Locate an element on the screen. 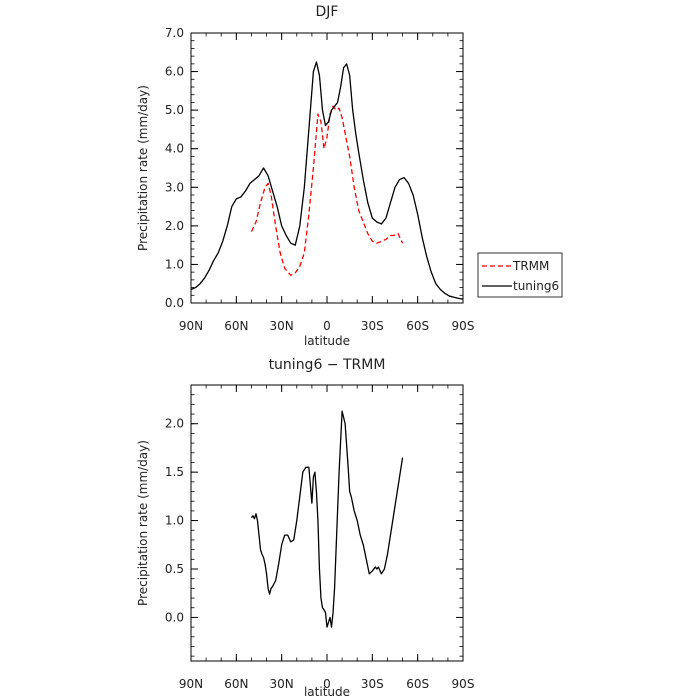  y-axis: 0.0 0.5 1.0 1.5 2.0 is located at coordinates (314, 520).